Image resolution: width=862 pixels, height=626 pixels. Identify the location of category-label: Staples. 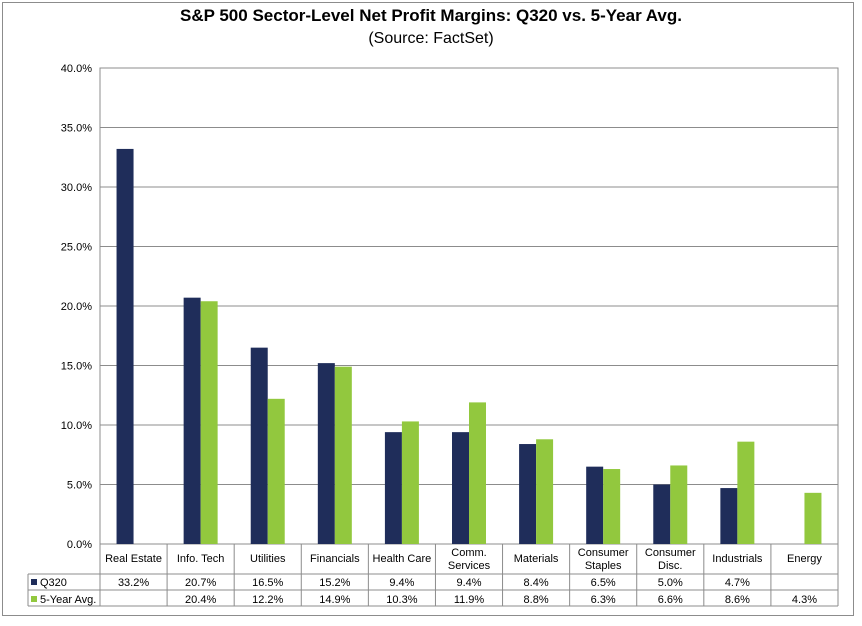
(603, 566).